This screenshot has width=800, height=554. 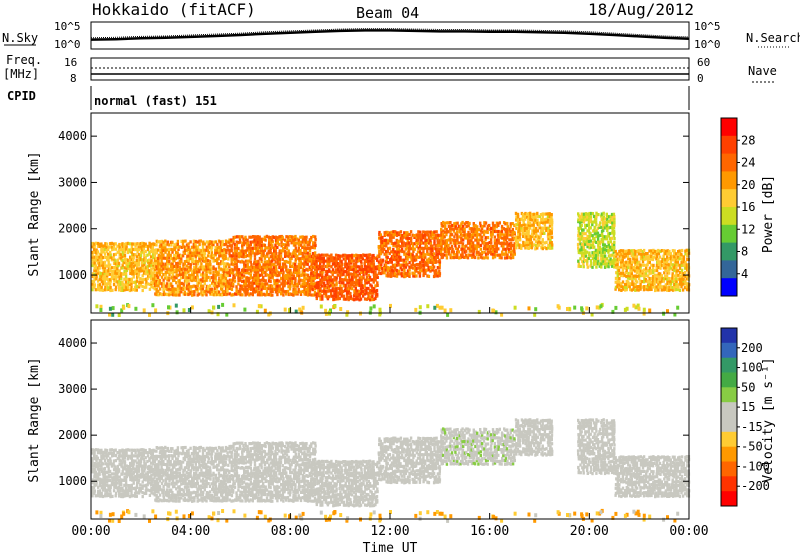 I want to click on station-title: Hokkaido (fitACF), so click(x=174, y=9).